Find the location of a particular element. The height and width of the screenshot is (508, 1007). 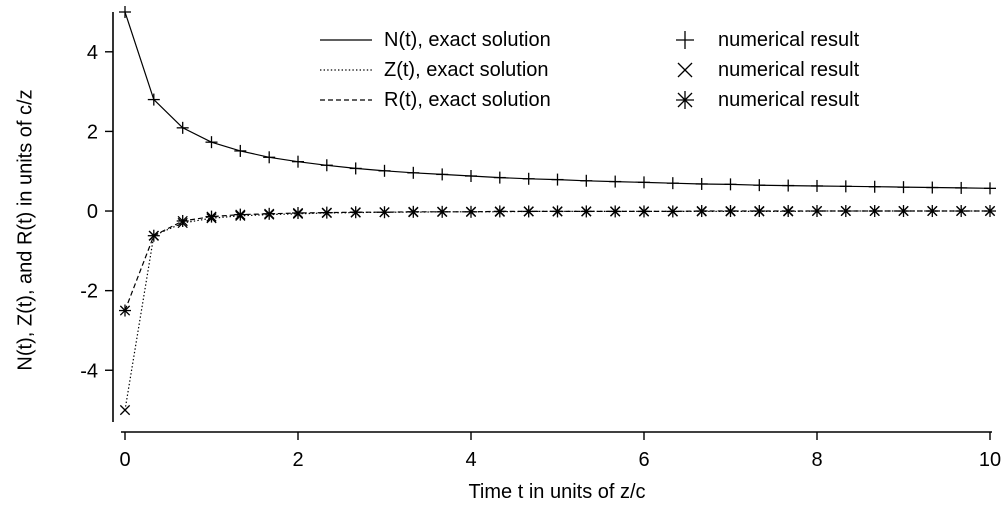

y-tick-label: 4 is located at coordinates (92, 53).